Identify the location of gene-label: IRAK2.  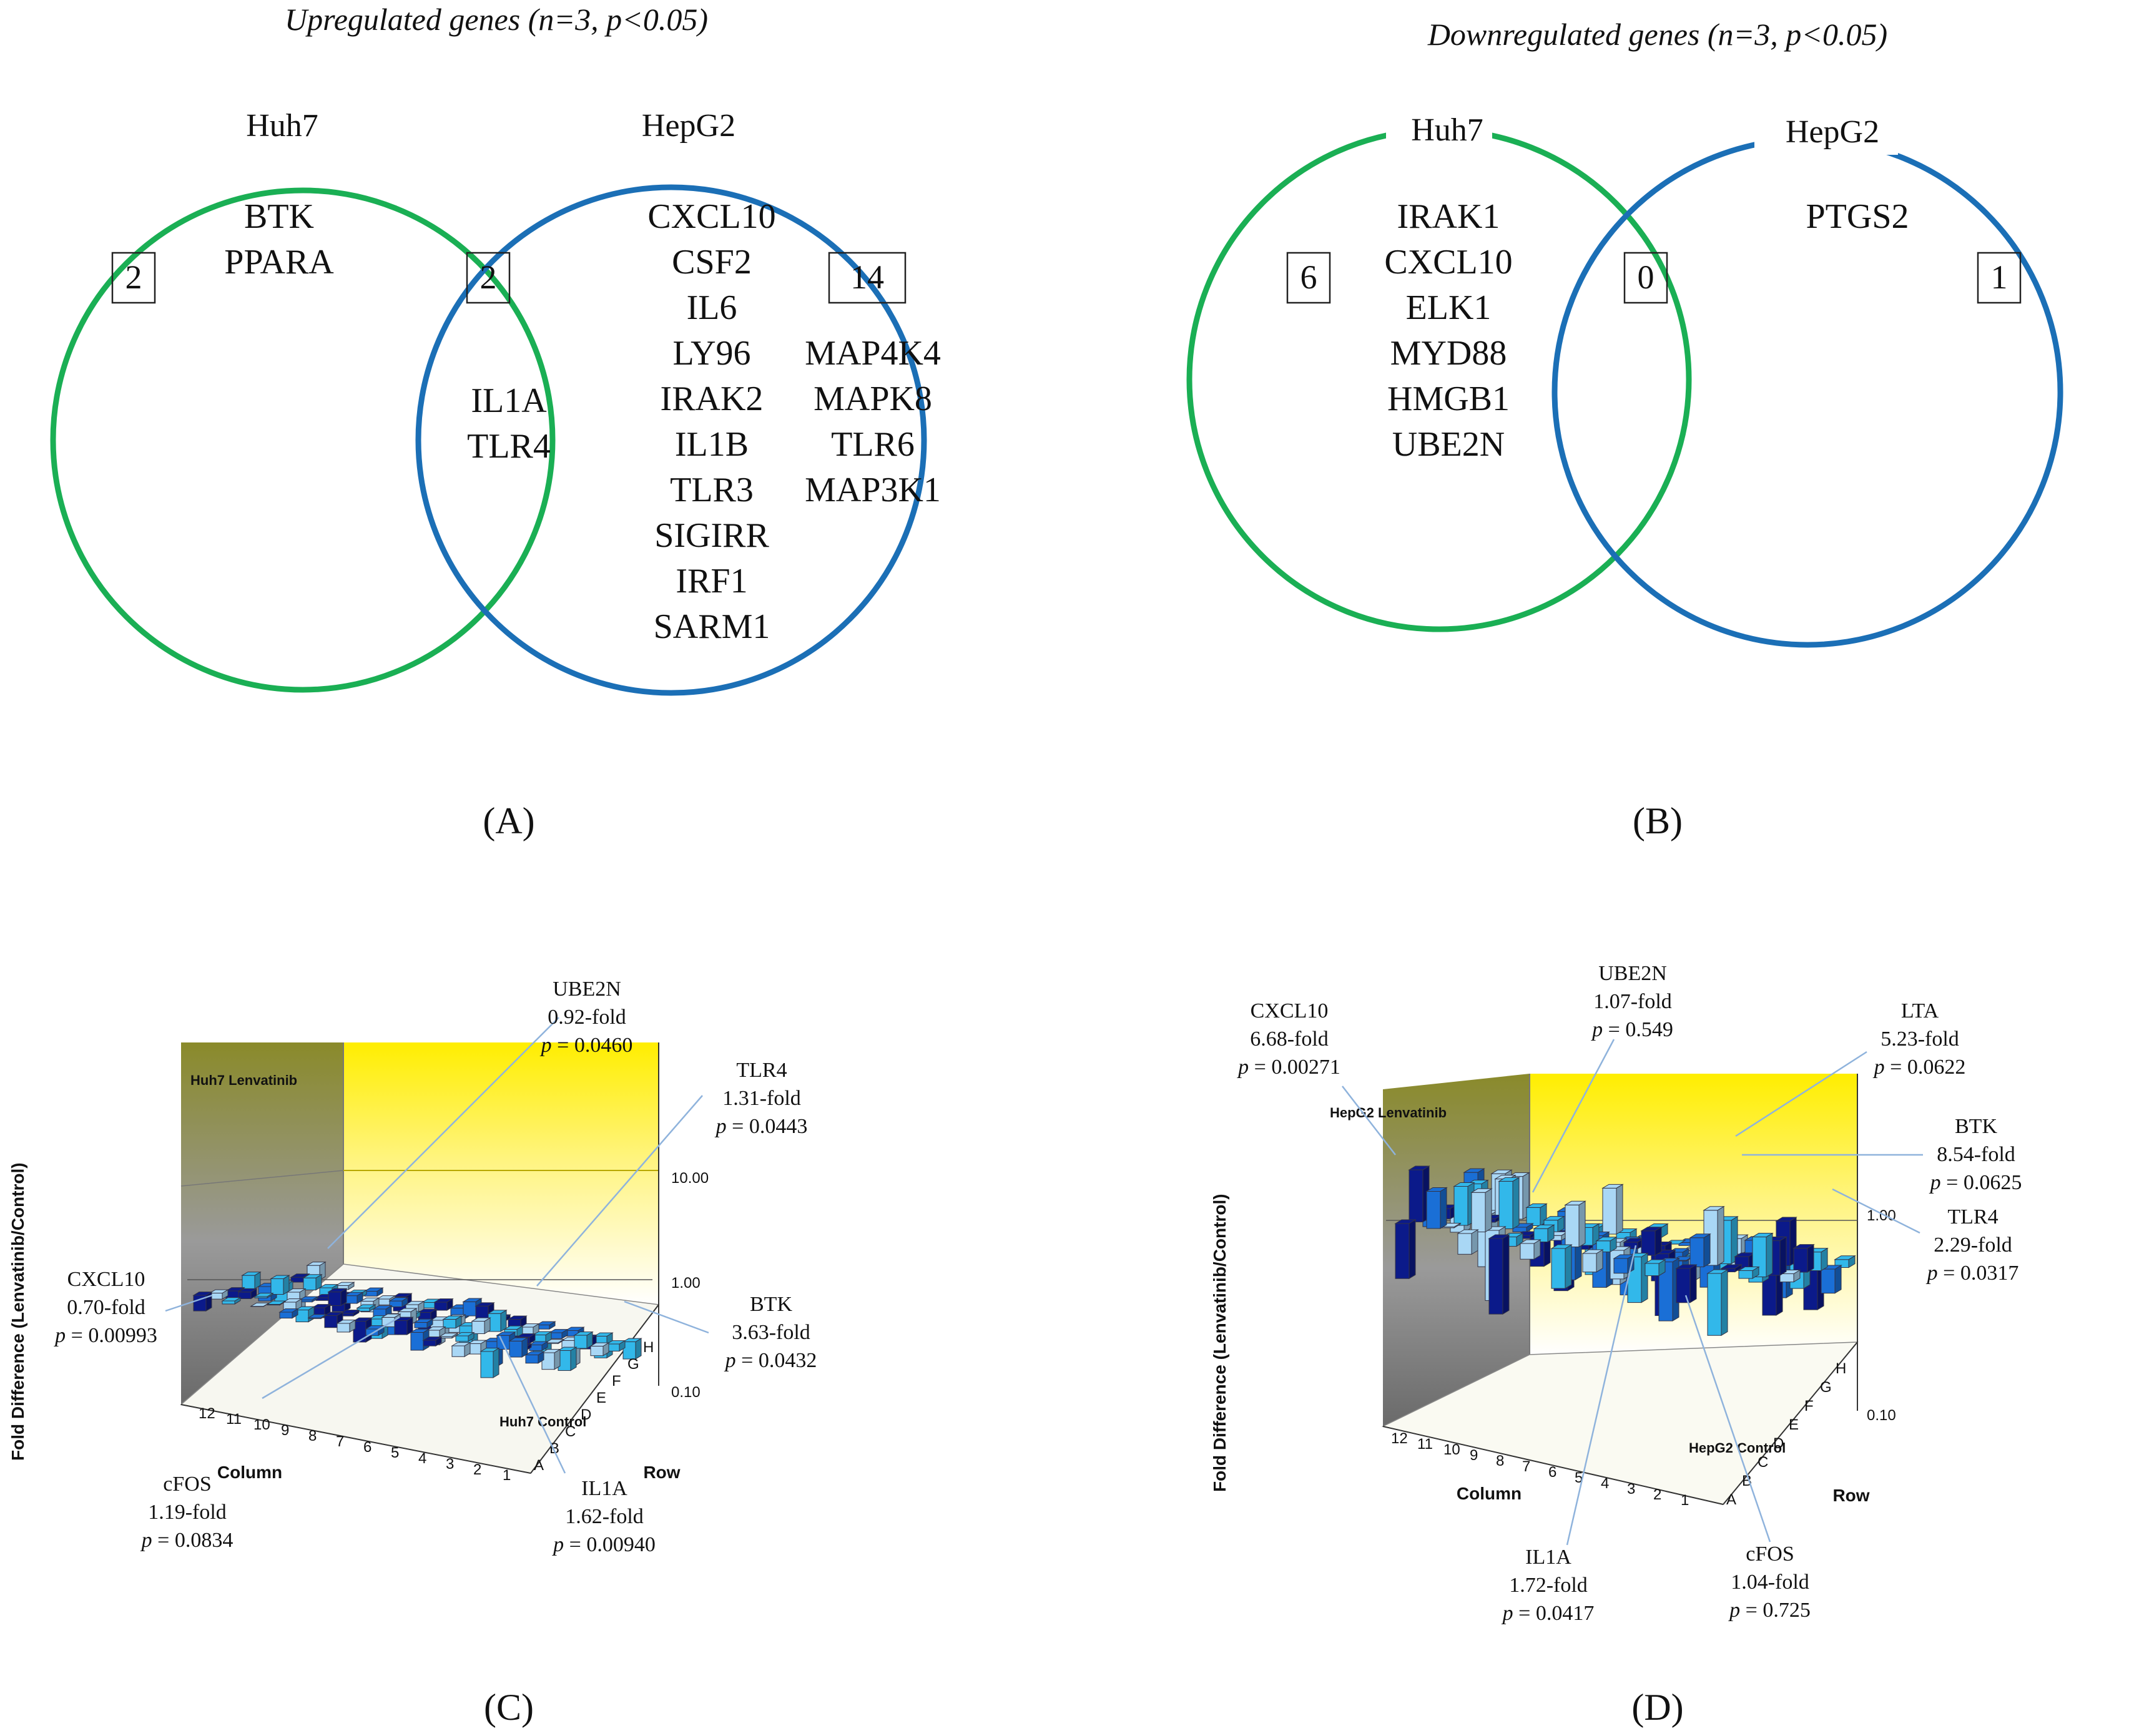
(712, 399).